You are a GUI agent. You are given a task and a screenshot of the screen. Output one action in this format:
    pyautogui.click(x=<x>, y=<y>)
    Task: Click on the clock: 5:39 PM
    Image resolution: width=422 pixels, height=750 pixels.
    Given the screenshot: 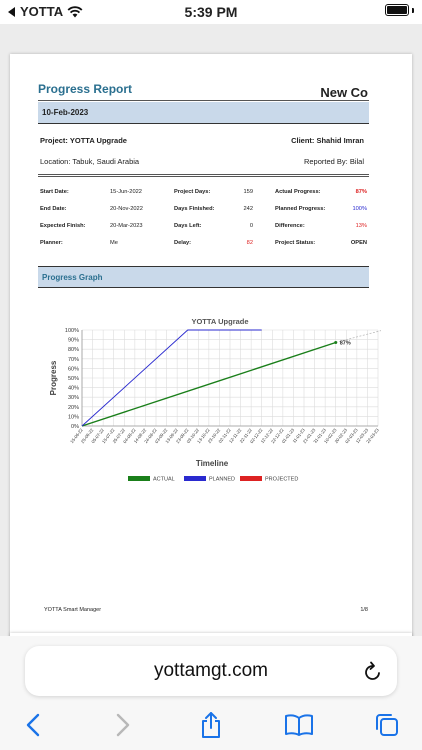 What is the action you would take?
    pyautogui.click(x=211, y=12)
    